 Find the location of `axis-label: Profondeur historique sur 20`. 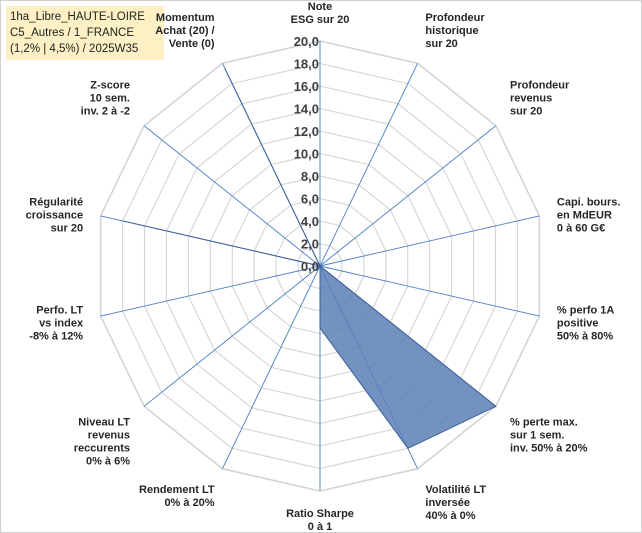

axis-label: Profondeur historique sur 20 is located at coordinates (455, 31).